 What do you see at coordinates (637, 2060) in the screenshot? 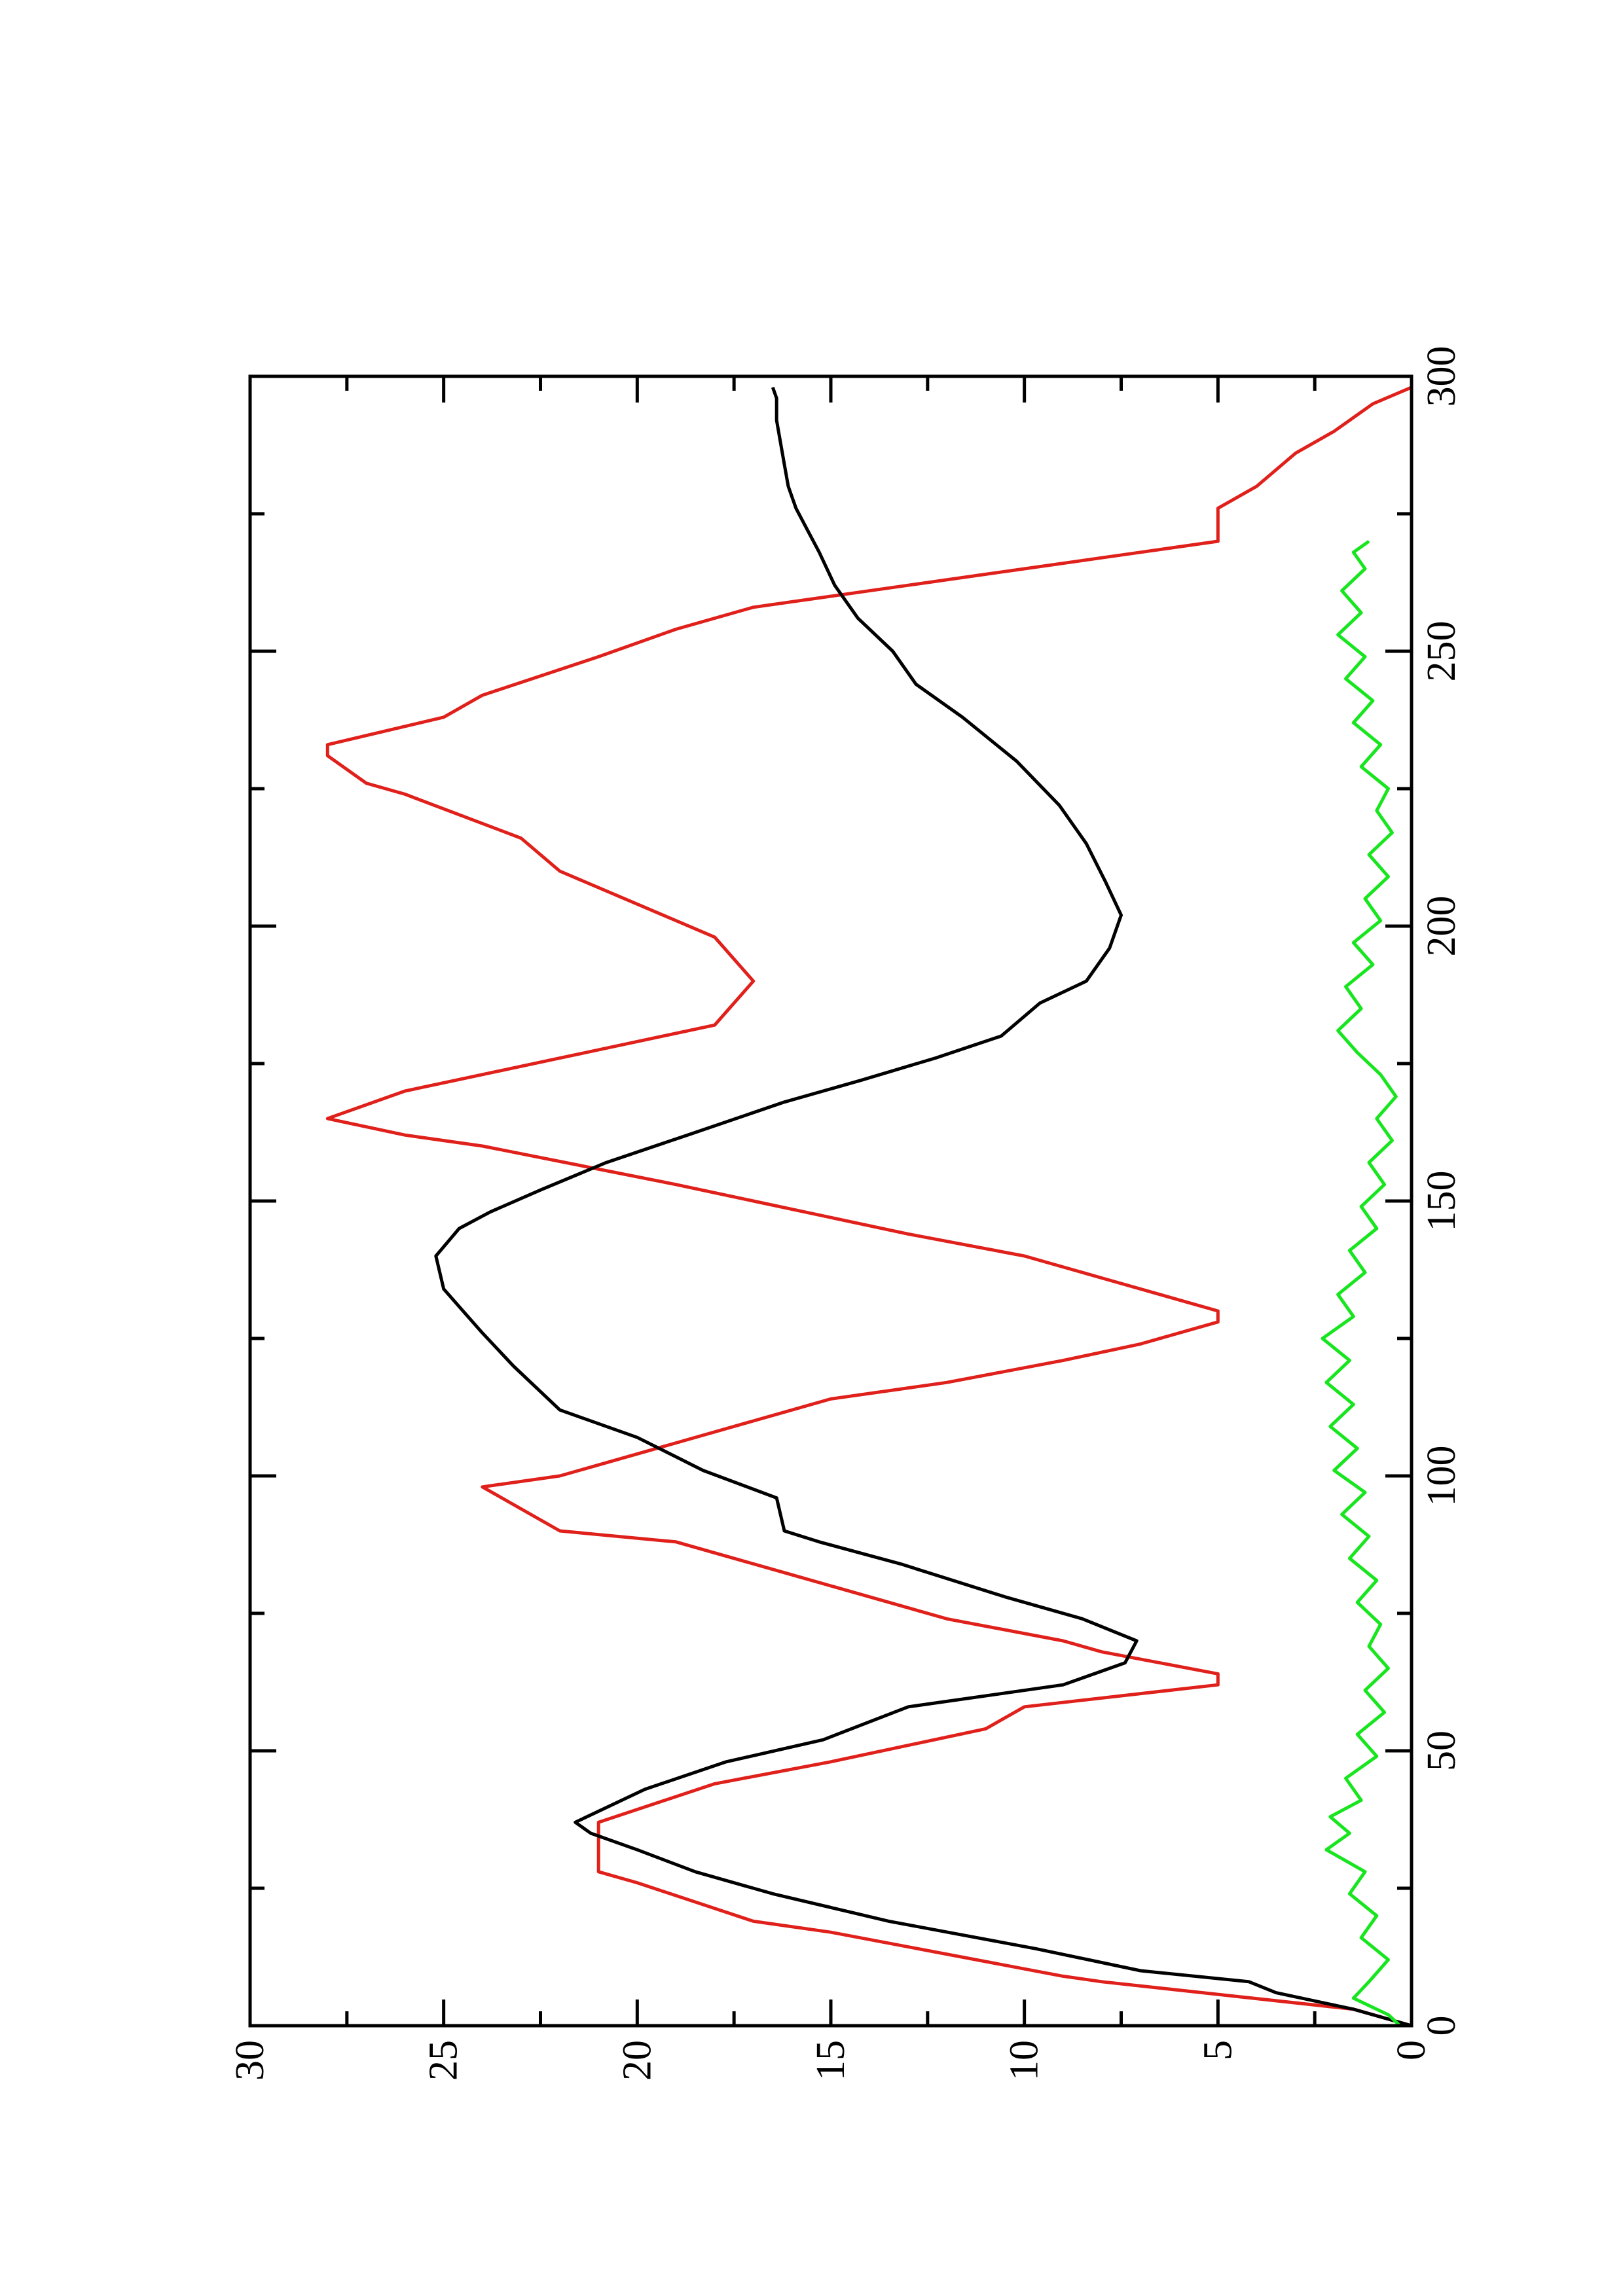
I see `y-tick-label: 20` at bounding box center [637, 2060].